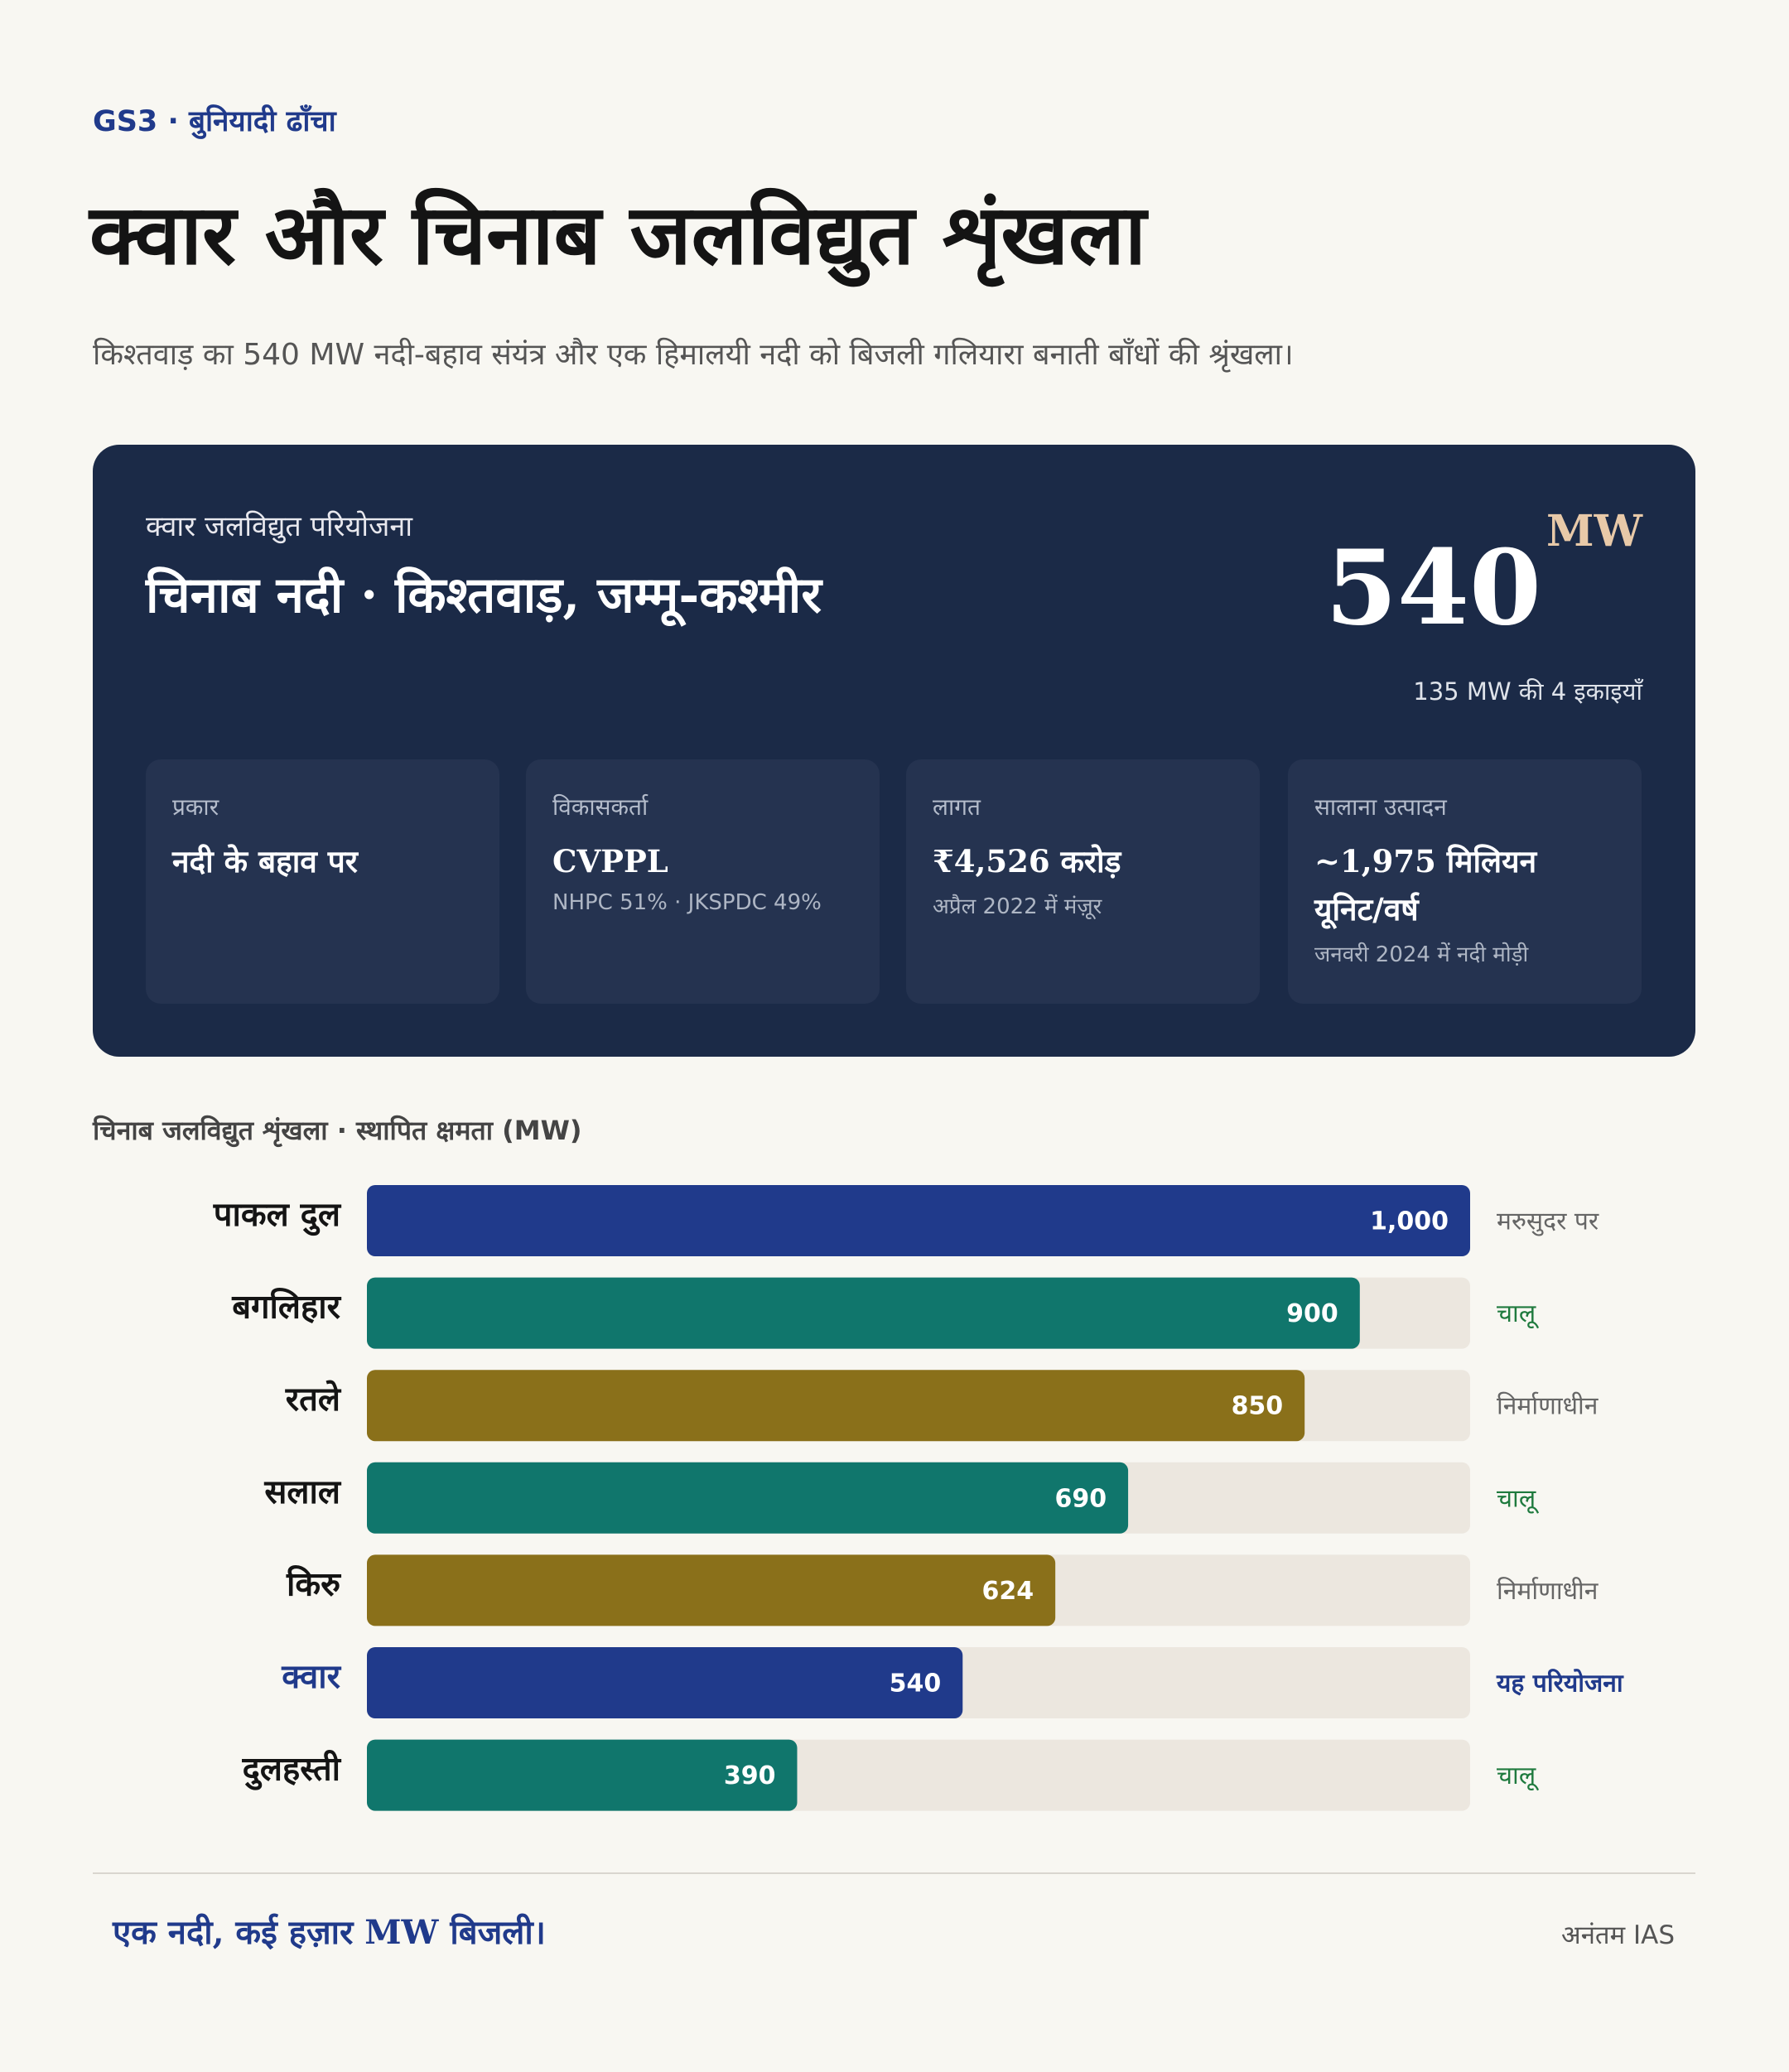 This screenshot has width=1789, height=2072. I want to click on category-label: किरु, so click(313, 1583).